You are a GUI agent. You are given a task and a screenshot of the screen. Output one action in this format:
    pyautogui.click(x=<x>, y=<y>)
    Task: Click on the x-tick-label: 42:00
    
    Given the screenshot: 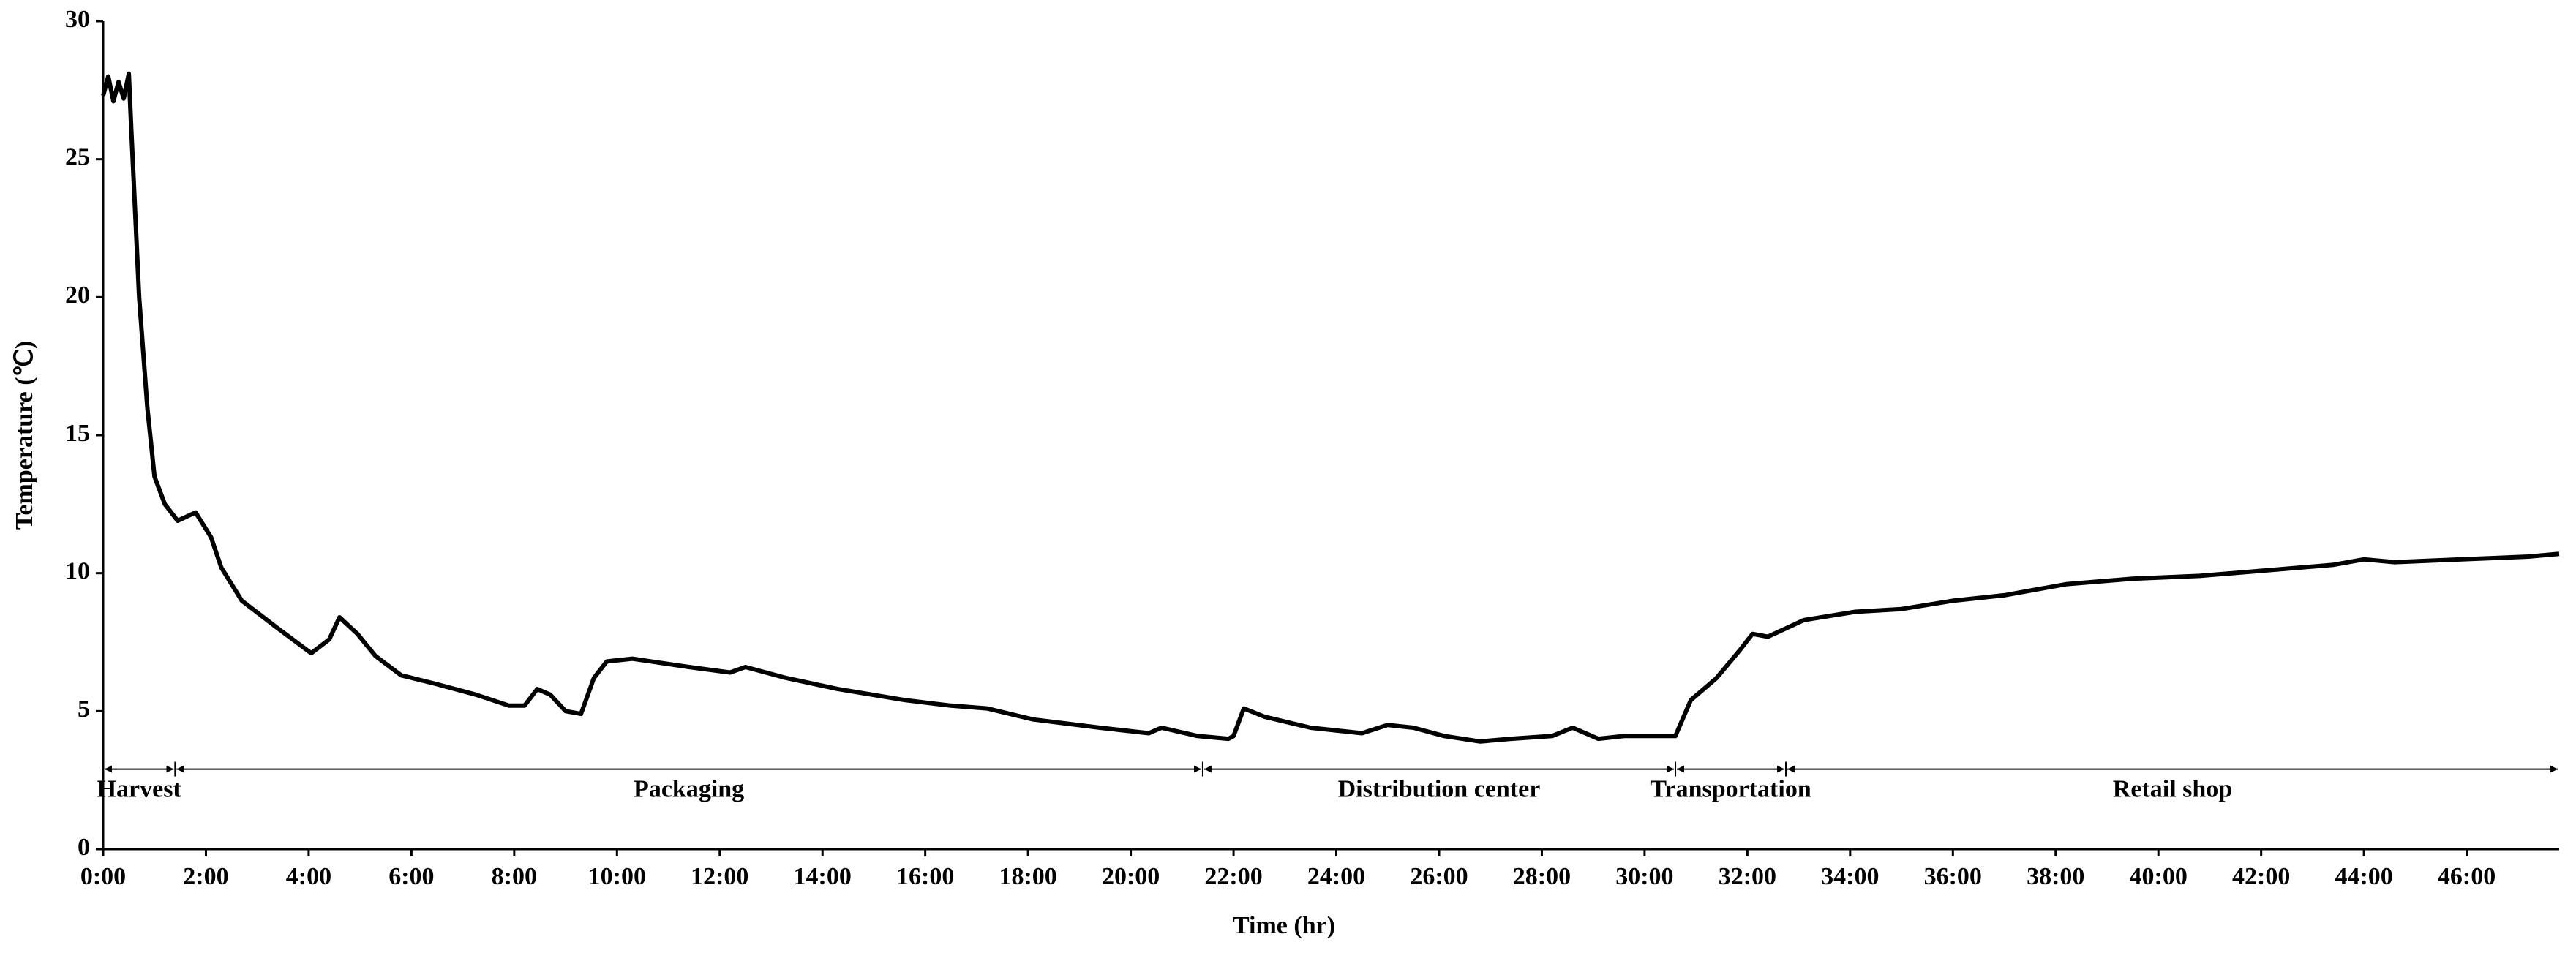 What is the action you would take?
    pyautogui.click(x=2261, y=877)
    